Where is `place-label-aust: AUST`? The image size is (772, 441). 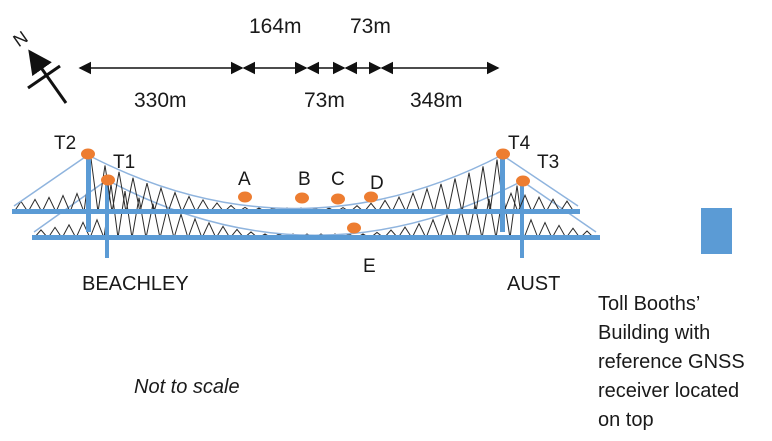
place-label-aust: AUST is located at coordinates (534, 284).